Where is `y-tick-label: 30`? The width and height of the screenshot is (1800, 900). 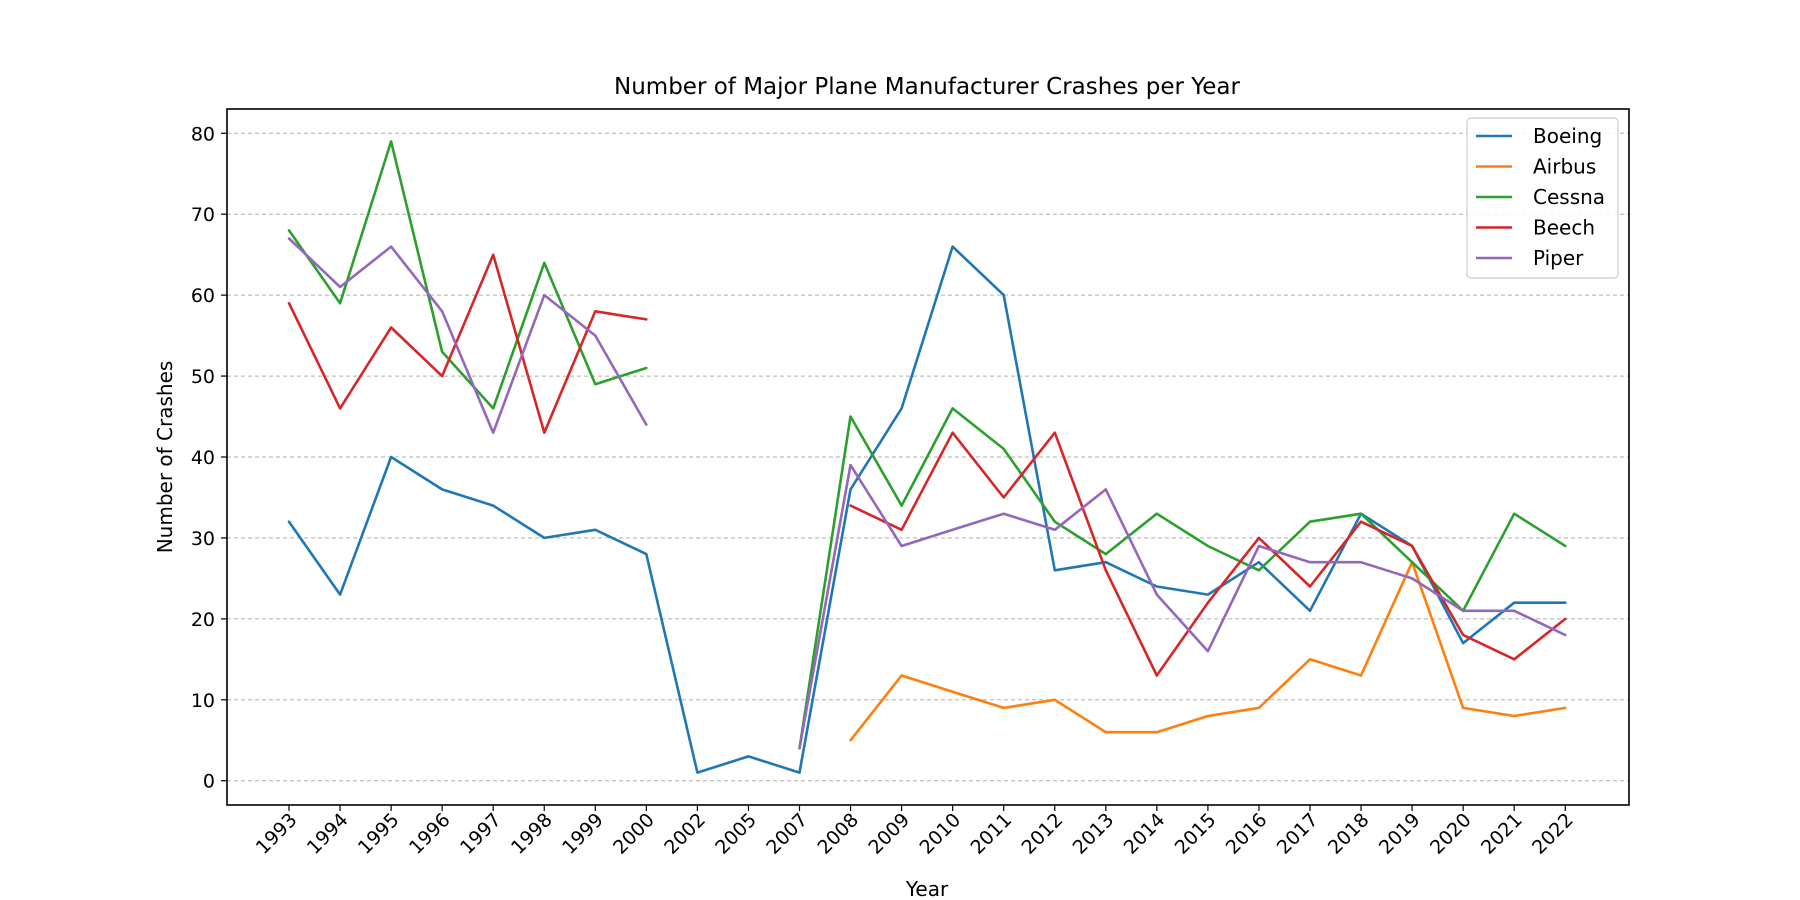 y-tick-label: 30 is located at coordinates (203, 539).